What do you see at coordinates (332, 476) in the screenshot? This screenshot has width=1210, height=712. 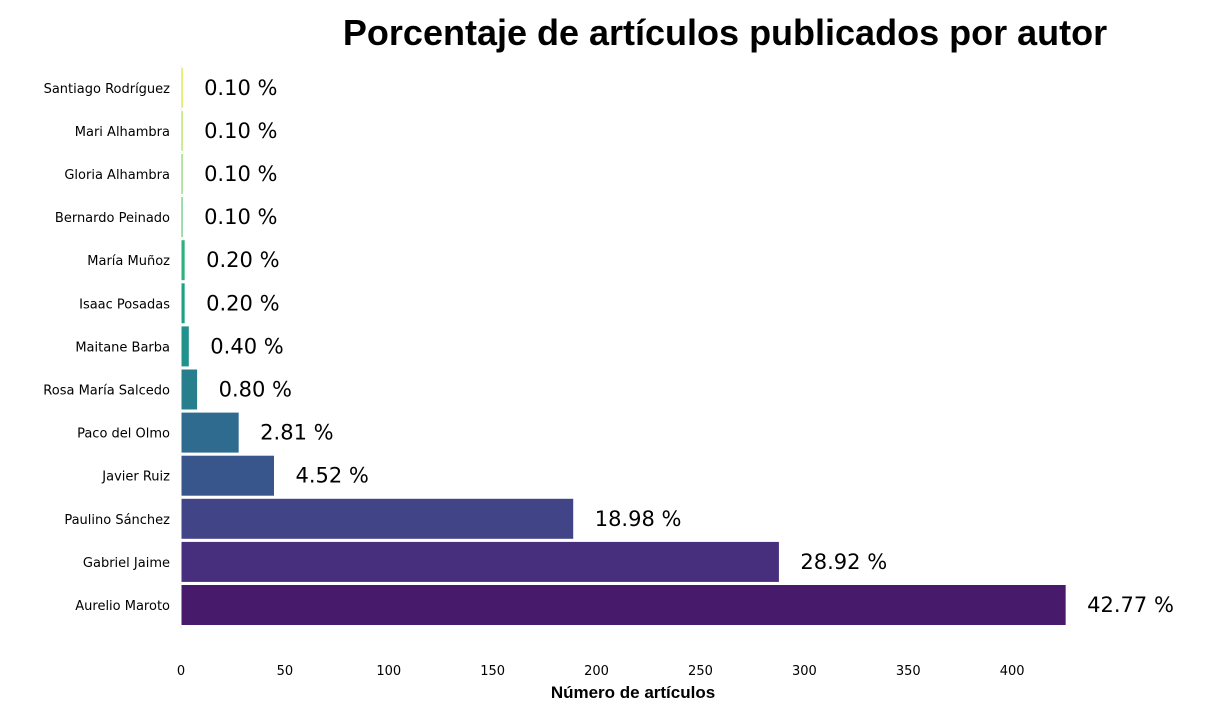 I see `data-label: 4.52 %` at bounding box center [332, 476].